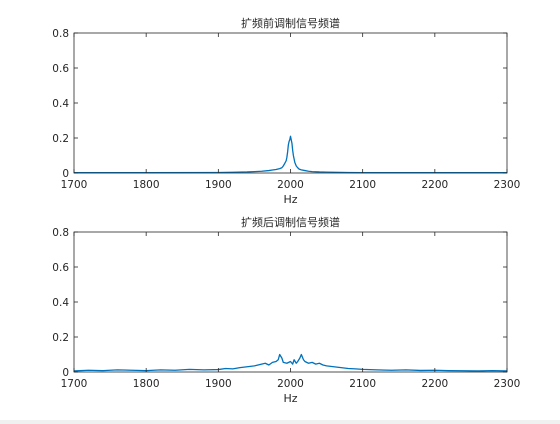 The height and width of the screenshot is (424, 560). What do you see at coordinates (60, 139) in the screenshot?
I see `chart-1-ytick-label: 0.2` at bounding box center [60, 139].